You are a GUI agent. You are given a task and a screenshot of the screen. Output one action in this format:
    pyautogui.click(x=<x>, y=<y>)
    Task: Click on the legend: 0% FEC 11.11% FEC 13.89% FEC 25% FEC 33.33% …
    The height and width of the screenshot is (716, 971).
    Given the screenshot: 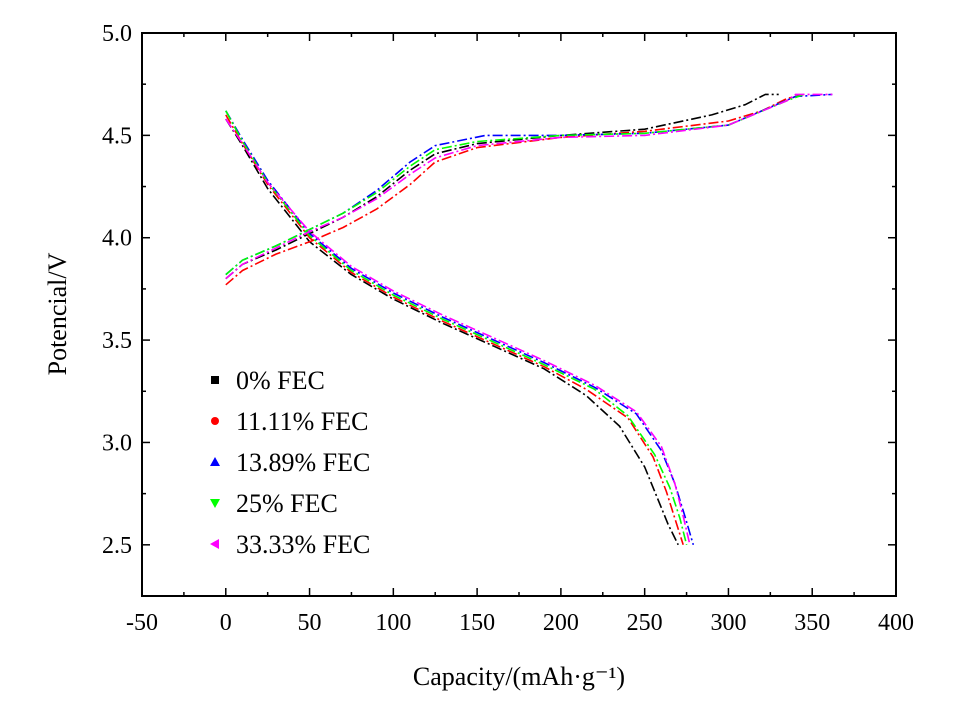 What is the action you would take?
    pyautogui.click(x=290, y=462)
    